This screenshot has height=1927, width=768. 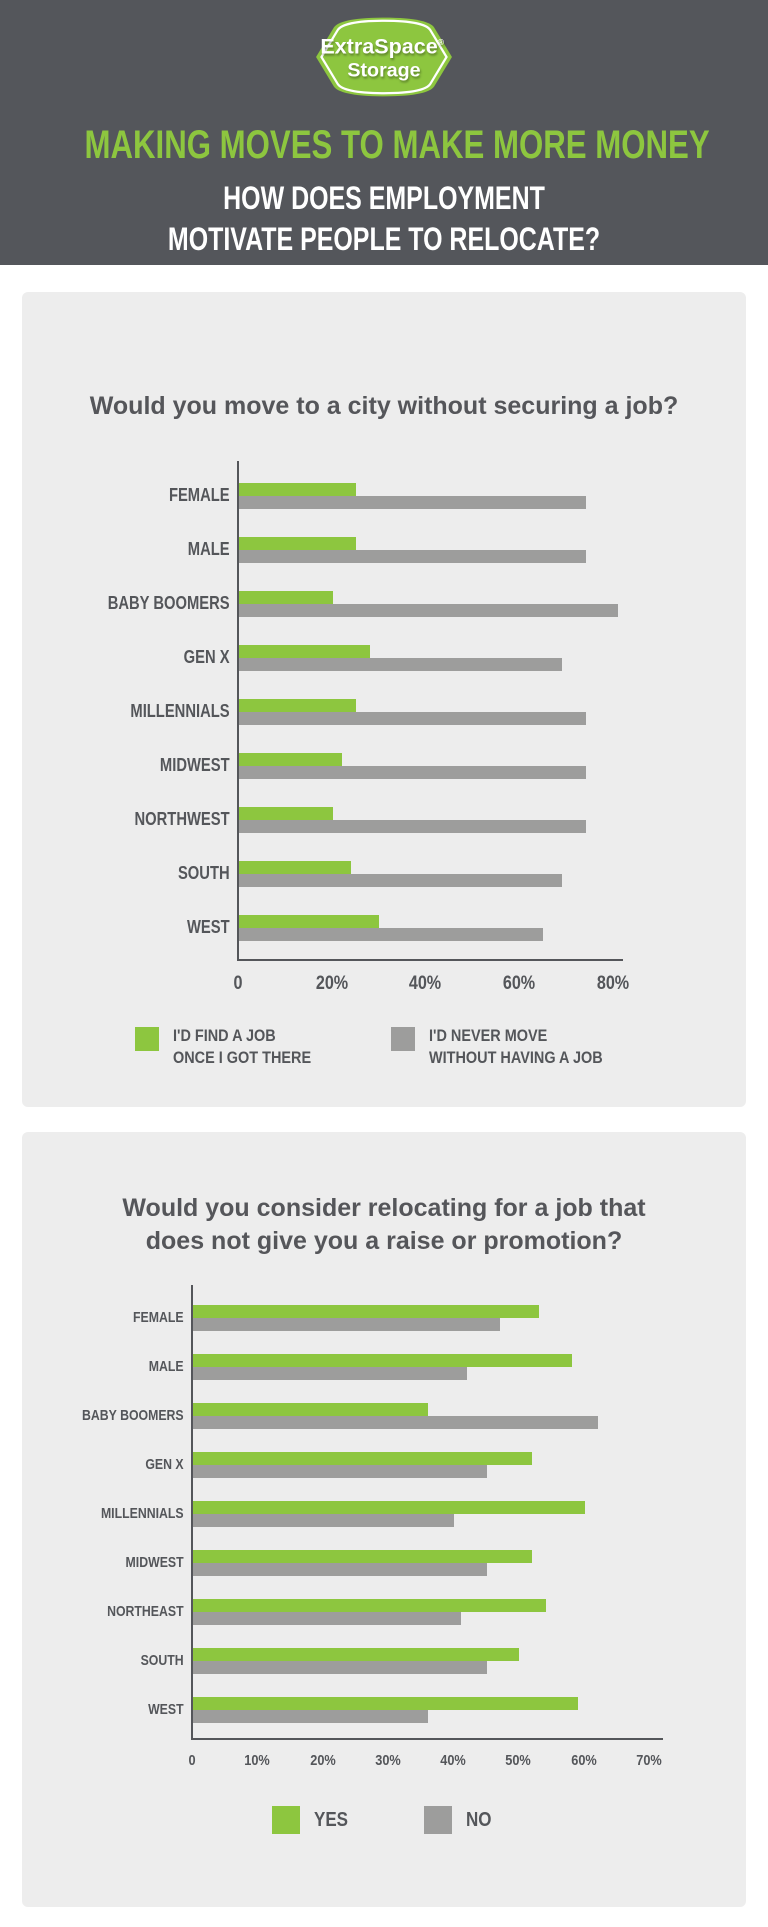 What do you see at coordinates (384, 1240) in the screenshot?
I see `chart-title-line: does not give you a raise or promotion?` at bounding box center [384, 1240].